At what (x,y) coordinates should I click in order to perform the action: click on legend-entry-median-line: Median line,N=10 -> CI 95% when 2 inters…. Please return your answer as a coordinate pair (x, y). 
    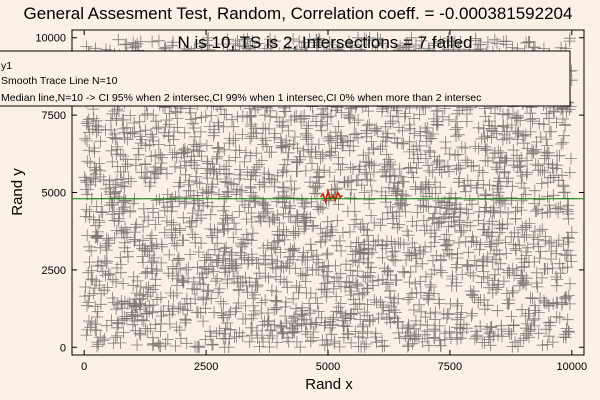
    Looking at the image, I should click on (241, 98).